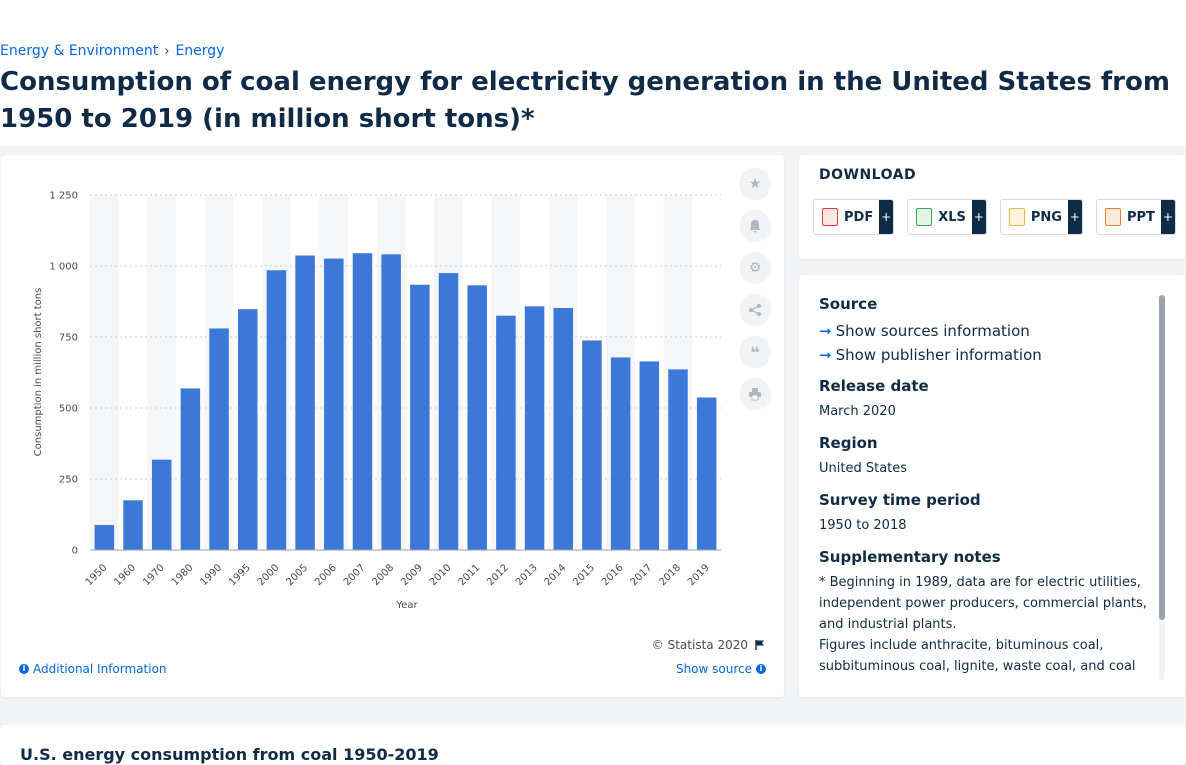  I want to click on x-tick-label: 2008, so click(384, 575).